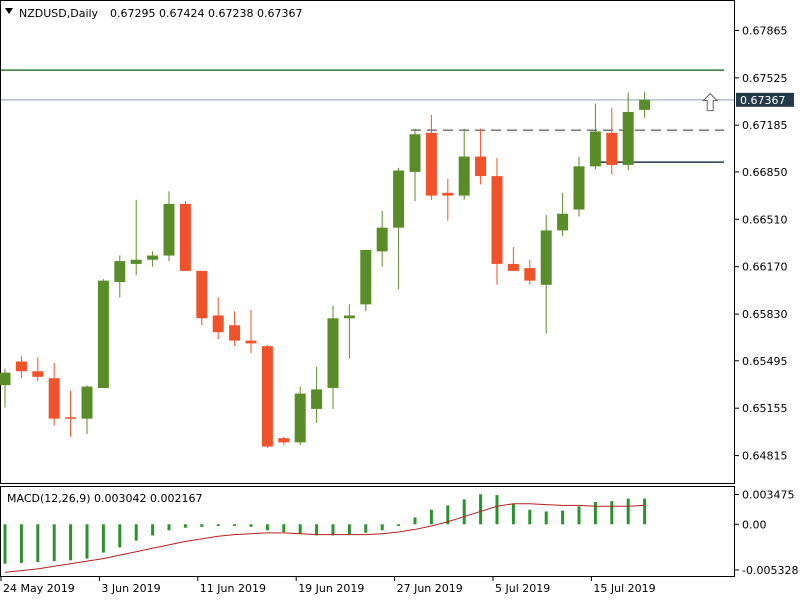 Image resolution: width=800 pixels, height=600 pixels. Describe the element at coordinates (770, 570) in the screenshot. I see `macd-tick-label: -0.005328` at that location.